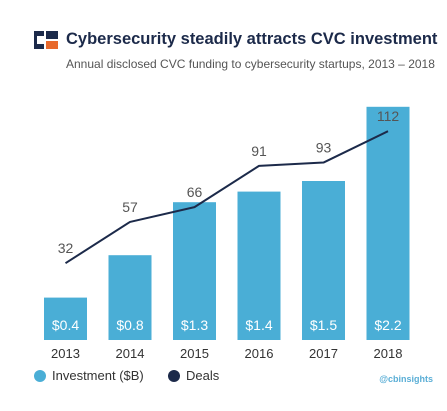 This screenshot has height=411, width=447. What do you see at coordinates (323, 325) in the screenshot?
I see `bar-label-2017: $1.5` at bounding box center [323, 325].